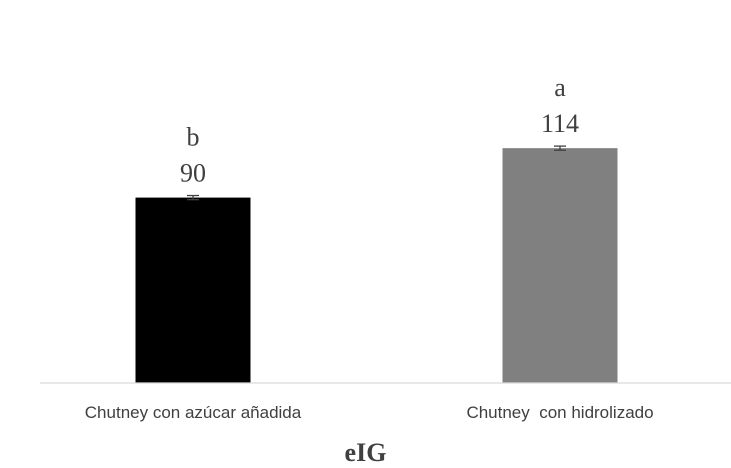  I want to click on x-axis-title: eIG, so click(366, 452).